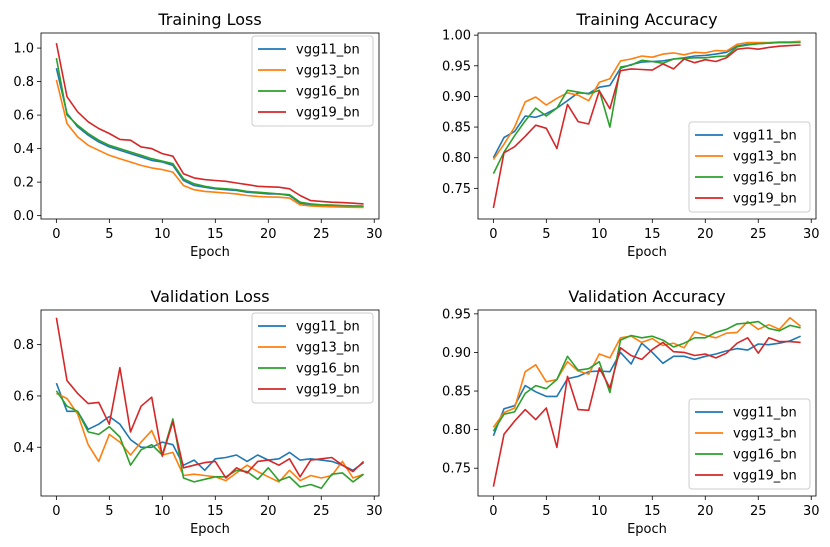 The height and width of the screenshot is (547, 830). Describe the element at coordinates (209, 296) in the screenshot. I see `chart-title: Validation Loss` at that location.